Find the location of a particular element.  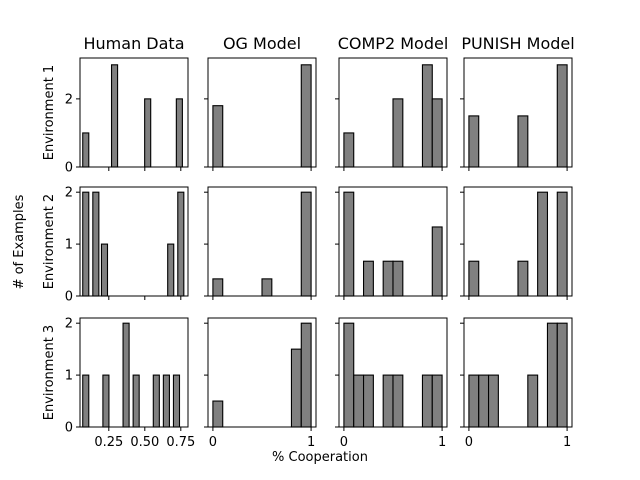

x-tick-label: 0.50 is located at coordinates (144, 442).